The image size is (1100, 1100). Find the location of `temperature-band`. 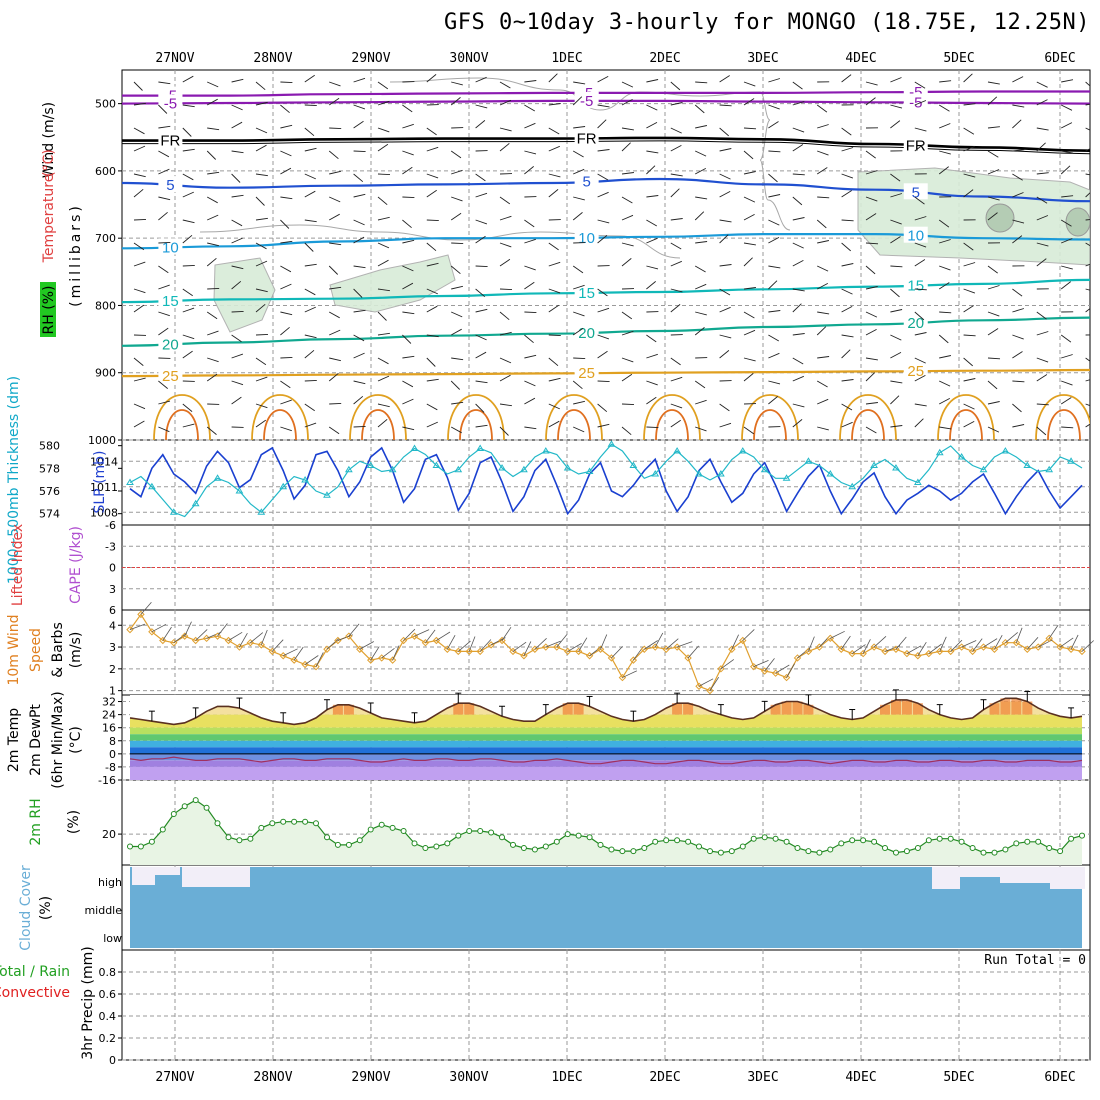

temperature-band is located at coordinates (606, 763).